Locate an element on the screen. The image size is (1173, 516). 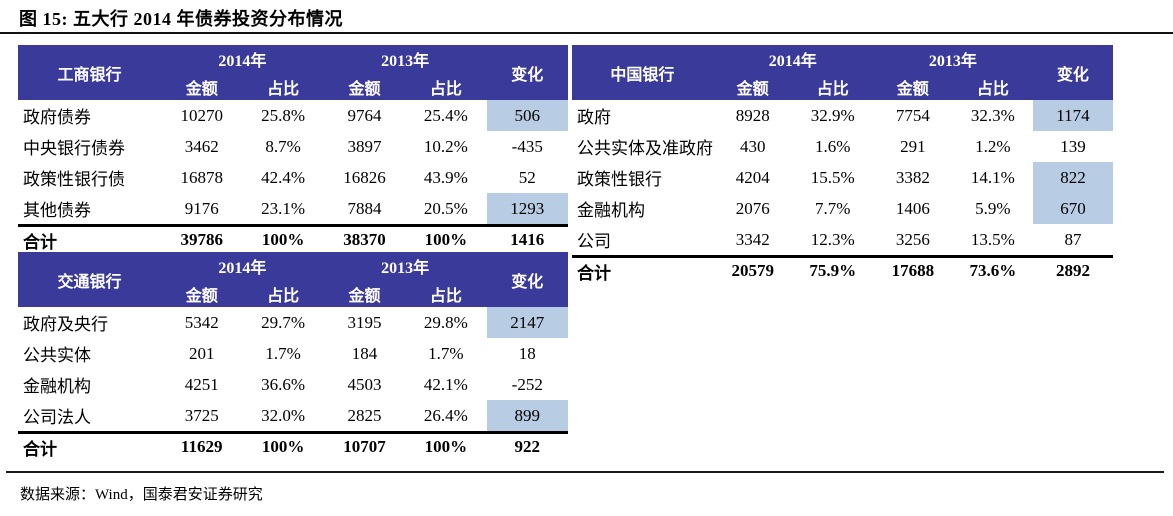
share-2013: 73.6% is located at coordinates (993, 270).